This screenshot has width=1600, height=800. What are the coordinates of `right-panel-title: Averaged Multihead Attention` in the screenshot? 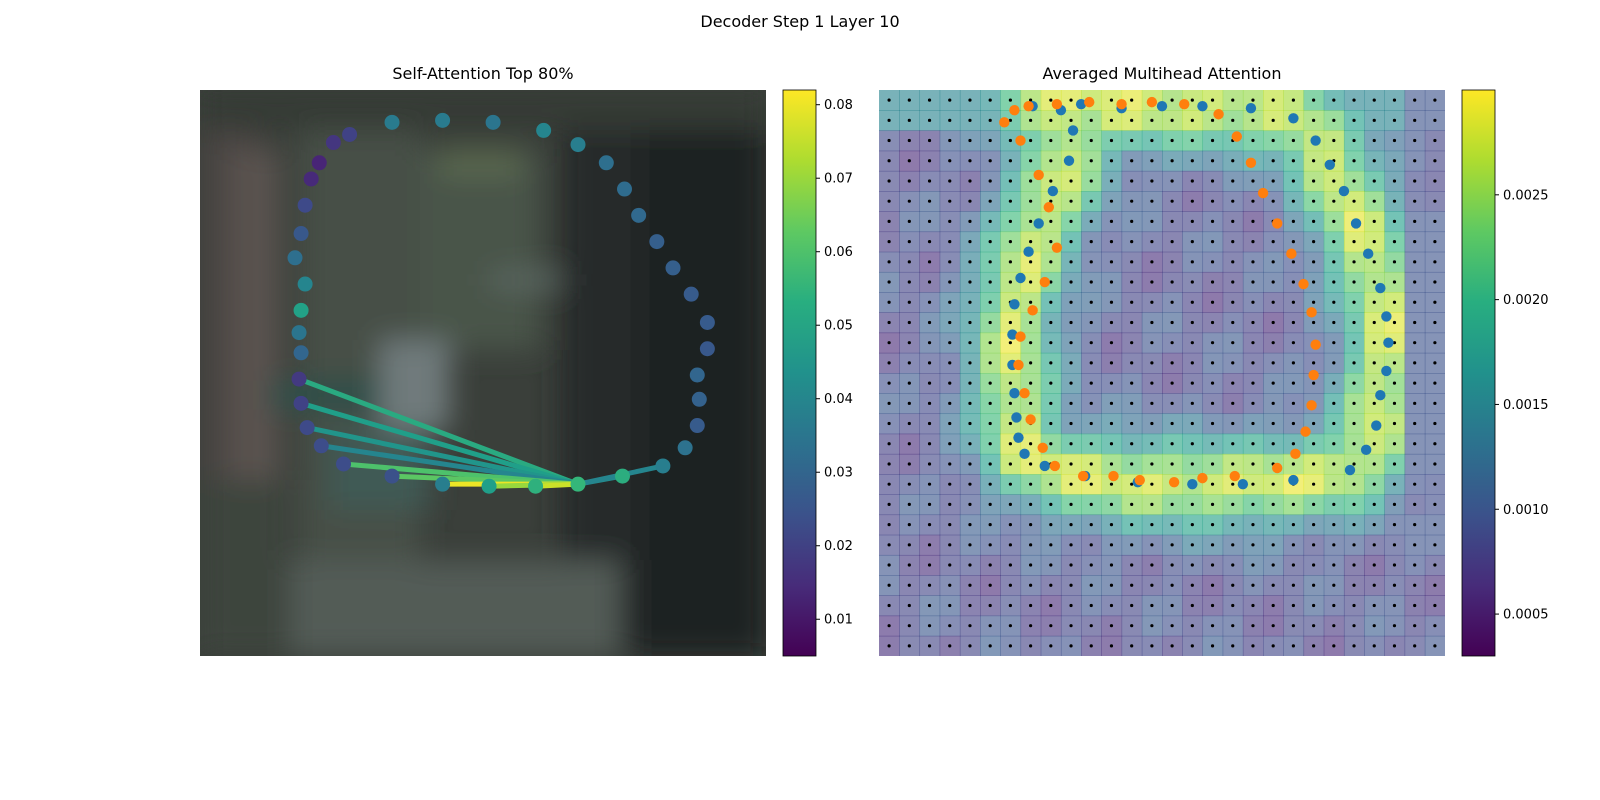 It's located at (1162, 73).